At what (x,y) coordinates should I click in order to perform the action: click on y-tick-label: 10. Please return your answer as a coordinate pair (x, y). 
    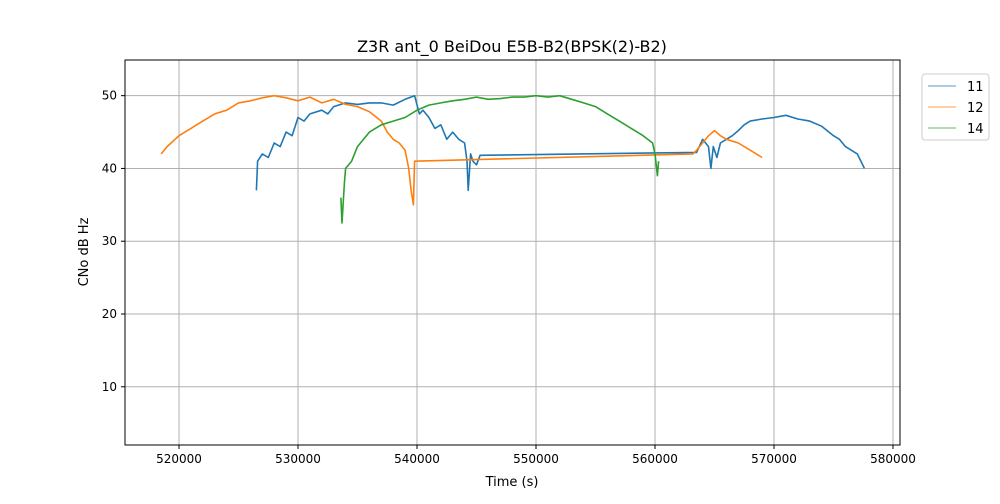
    Looking at the image, I should click on (109, 387).